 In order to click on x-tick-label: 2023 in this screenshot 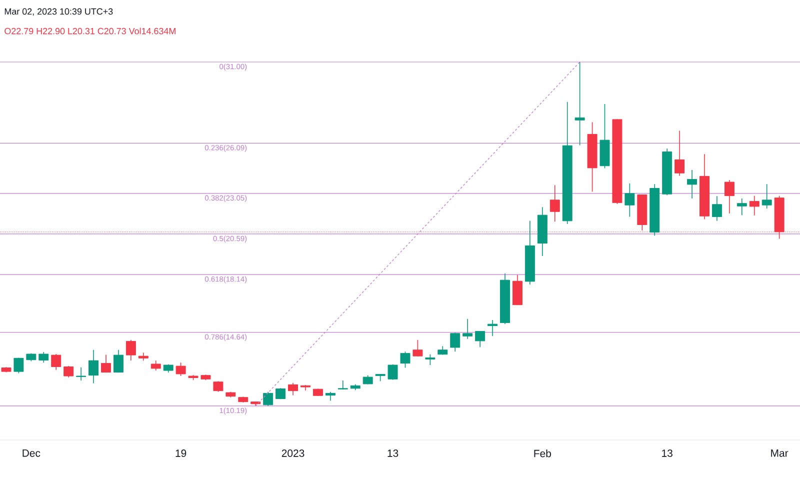, I will do `click(293, 453)`.